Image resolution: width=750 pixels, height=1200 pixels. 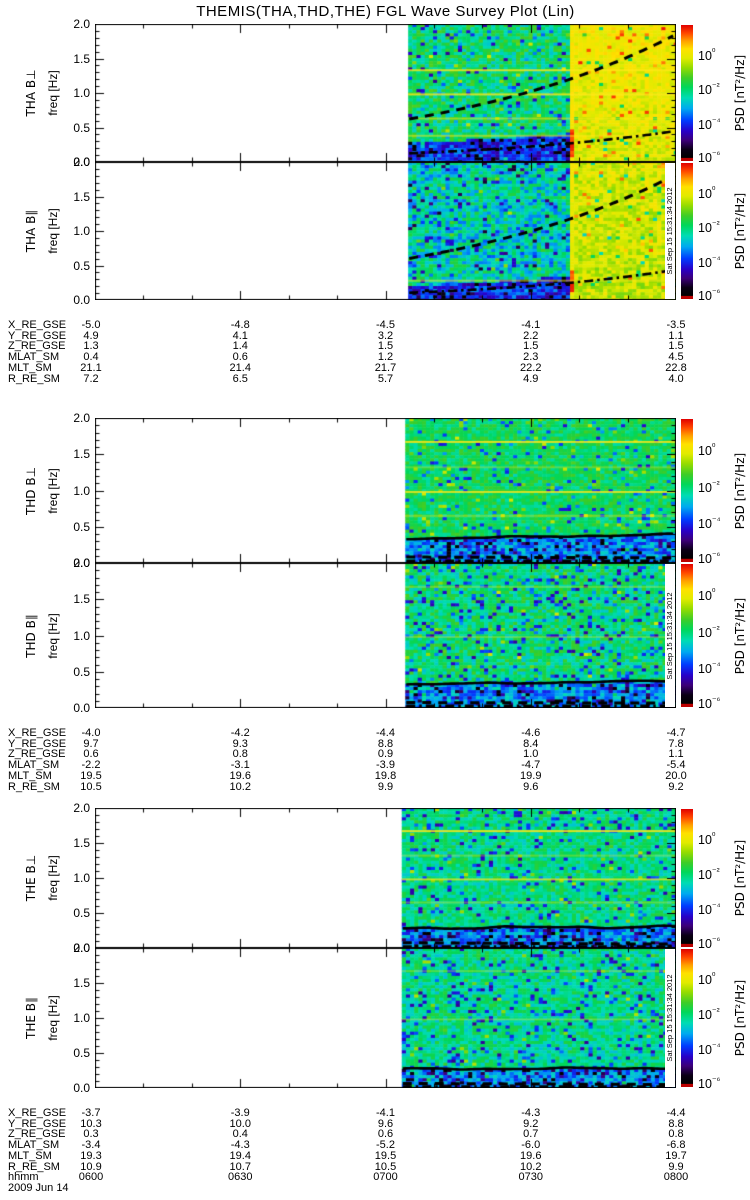 What do you see at coordinates (91, 357) in the screenshot?
I see `ephemeris-value: 0.4` at bounding box center [91, 357].